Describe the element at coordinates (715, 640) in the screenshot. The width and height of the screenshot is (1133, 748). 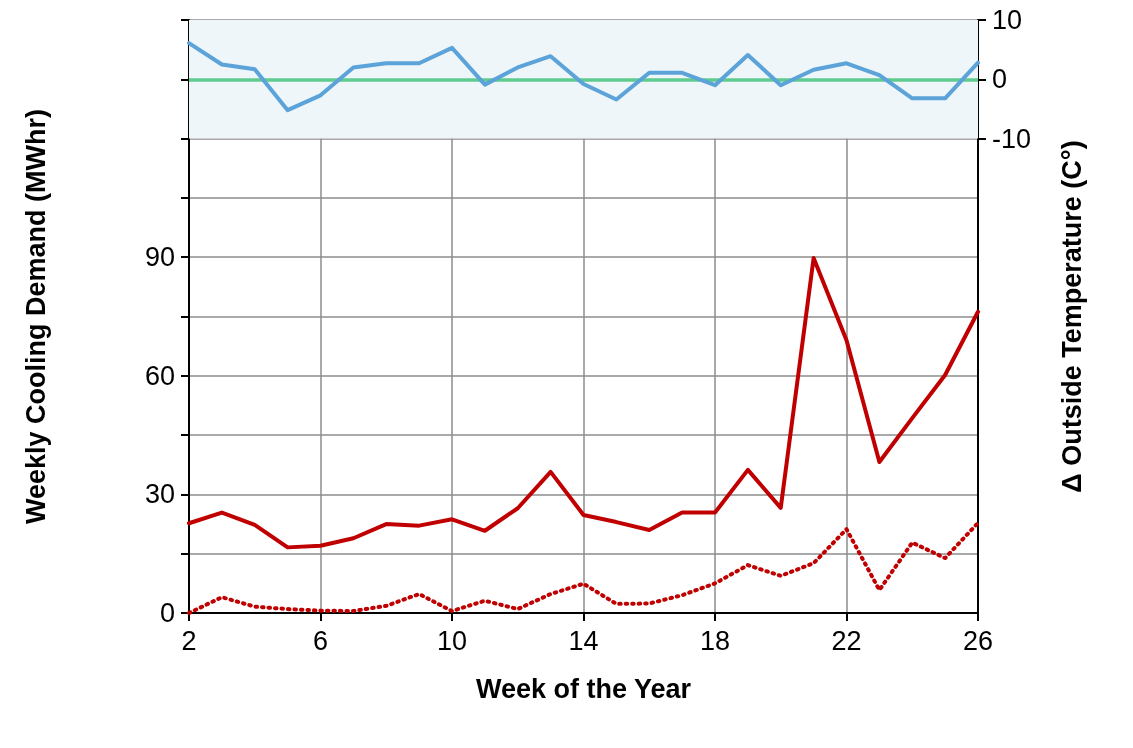
I see `x-tick-label: 18` at that location.